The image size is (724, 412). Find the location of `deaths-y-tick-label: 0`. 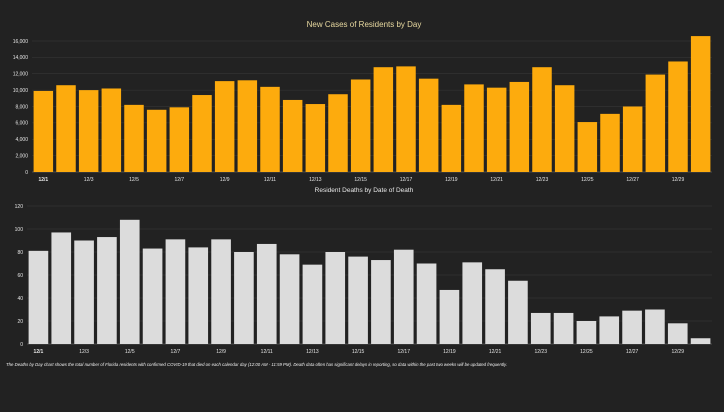

deaths-y-tick-label: 0 is located at coordinates (21, 345).